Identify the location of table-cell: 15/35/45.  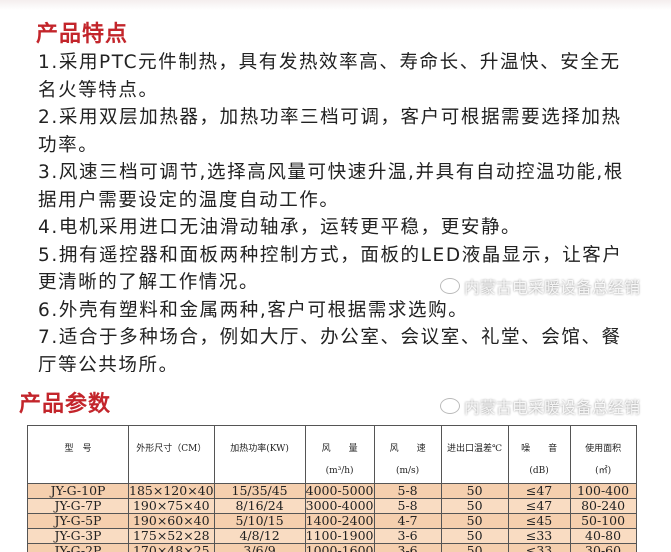
(259, 491).